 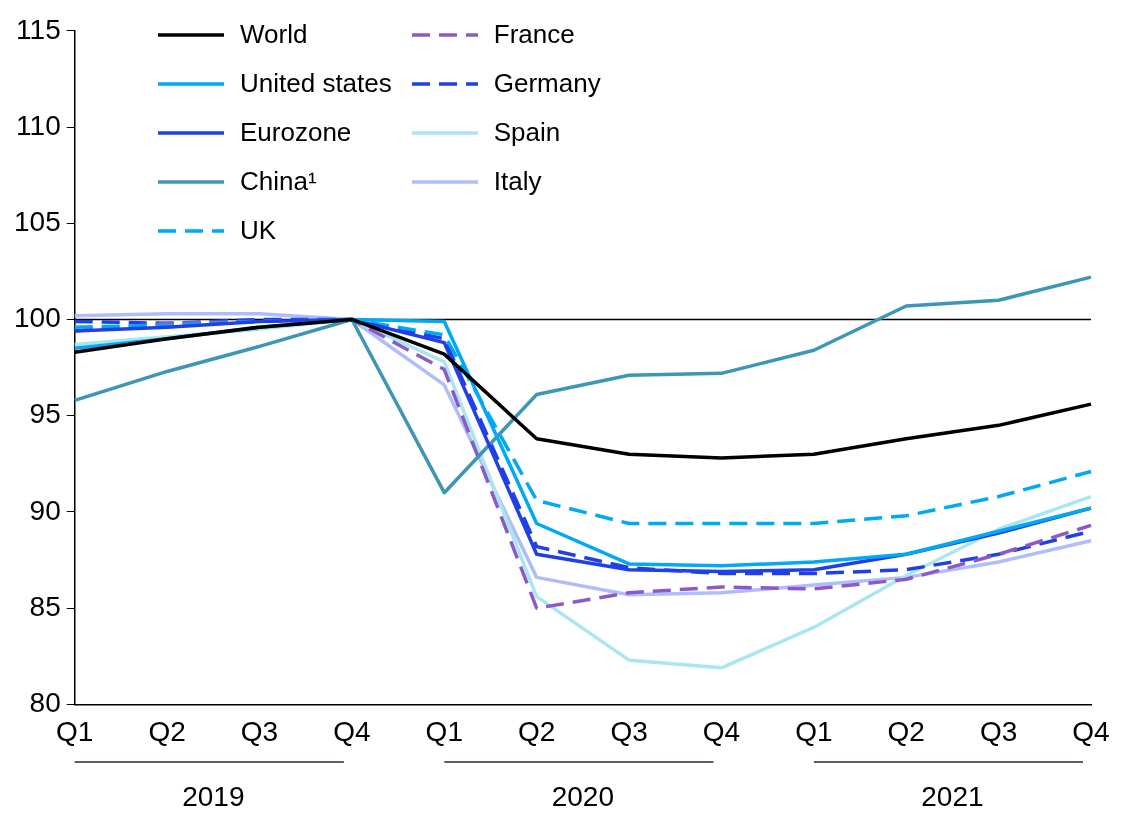 What do you see at coordinates (274, 34) in the screenshot?
I see `legend-label: World` at bounding box center [274, 34].